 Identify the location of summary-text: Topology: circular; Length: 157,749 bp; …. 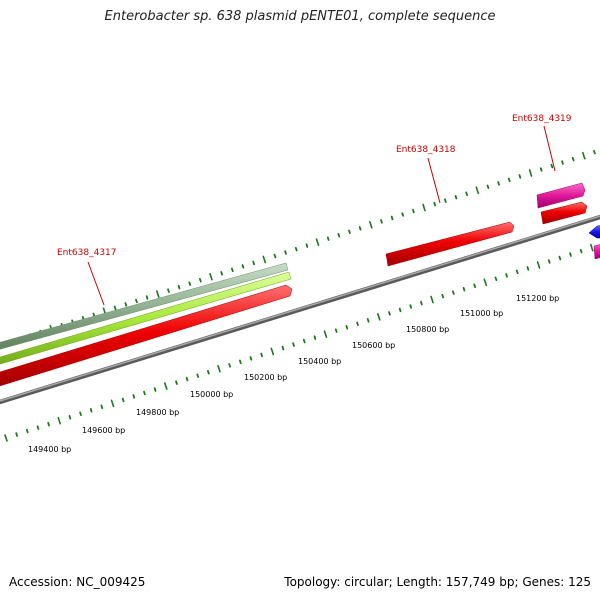
(437, 582).